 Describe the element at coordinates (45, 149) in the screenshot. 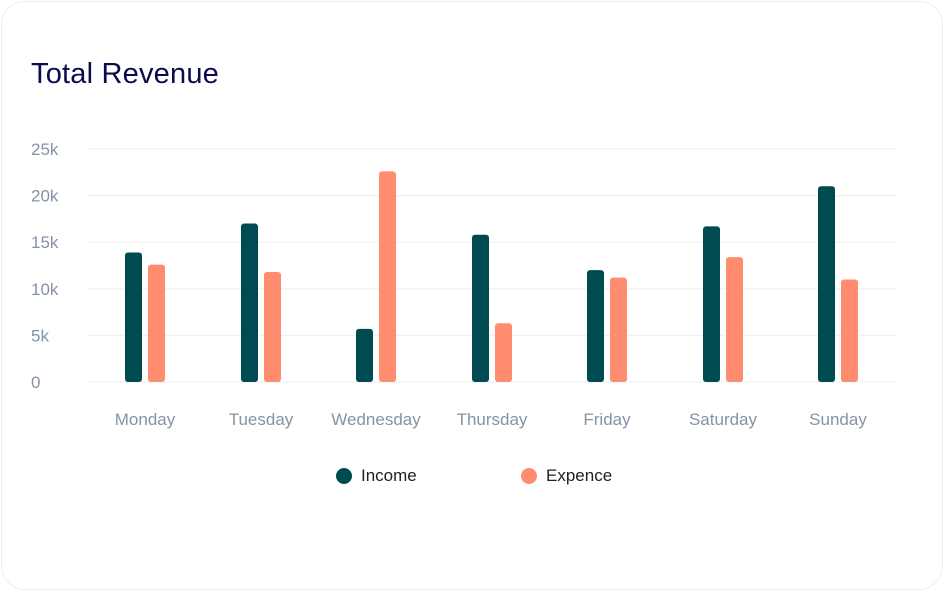

I see `y-tick-label: 25k` at that location.